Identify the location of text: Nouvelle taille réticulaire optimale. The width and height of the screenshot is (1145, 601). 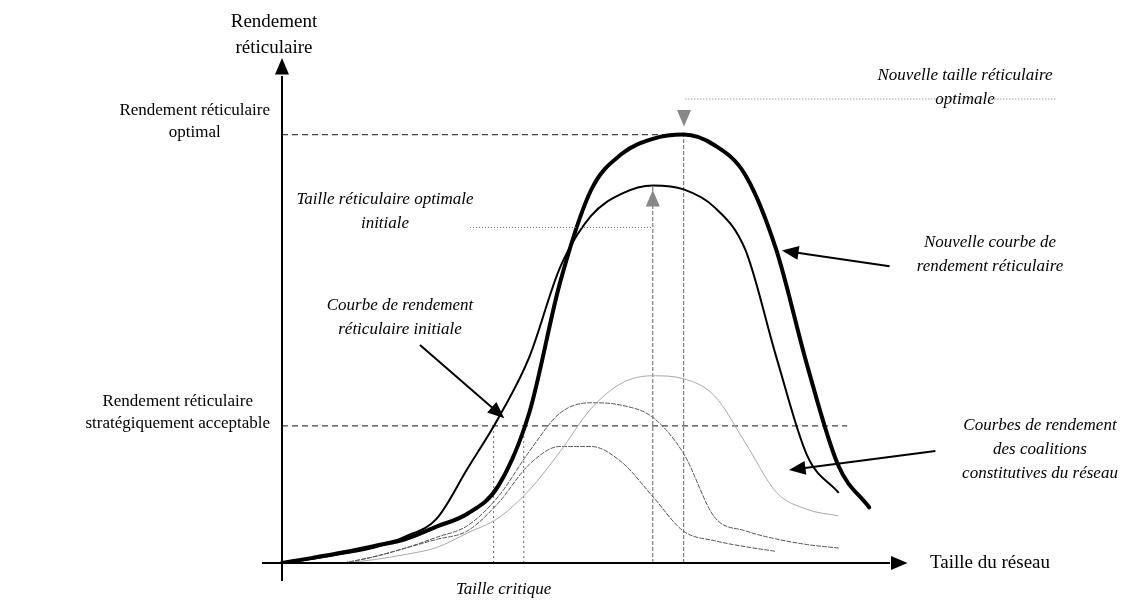
(964, 87).